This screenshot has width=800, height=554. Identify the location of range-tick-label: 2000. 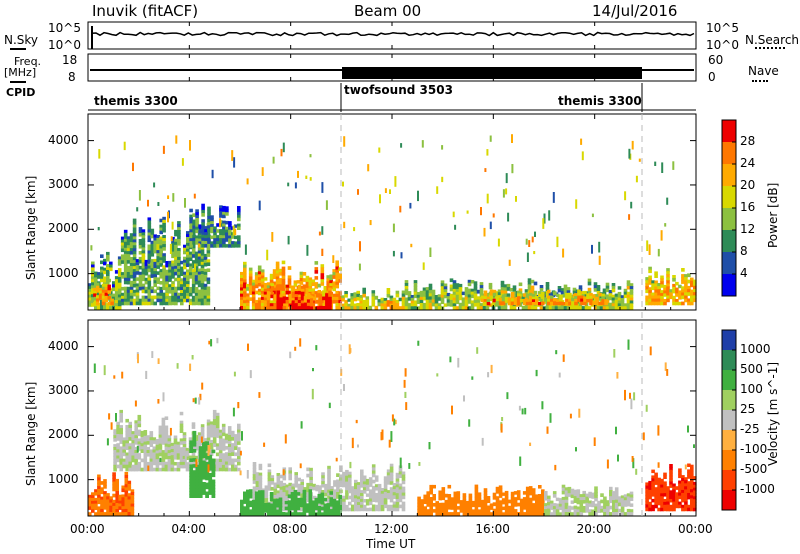
(63, 434).